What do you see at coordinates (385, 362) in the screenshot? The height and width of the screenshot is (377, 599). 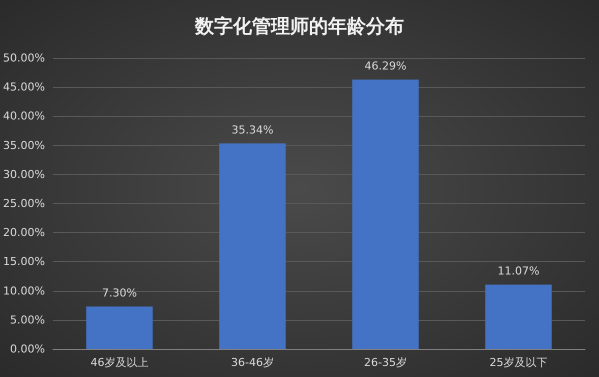 I see `x-tick-label: 26-35岁` at bounding box center [385, 362].